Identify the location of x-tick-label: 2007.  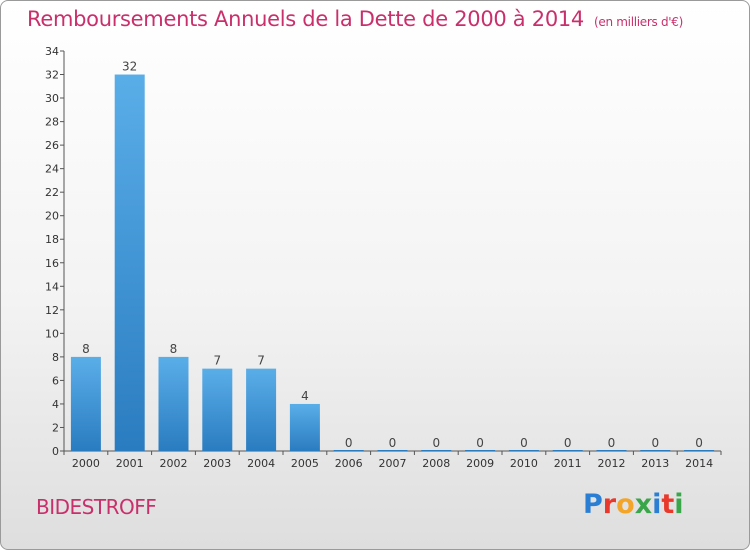
(393, 463).